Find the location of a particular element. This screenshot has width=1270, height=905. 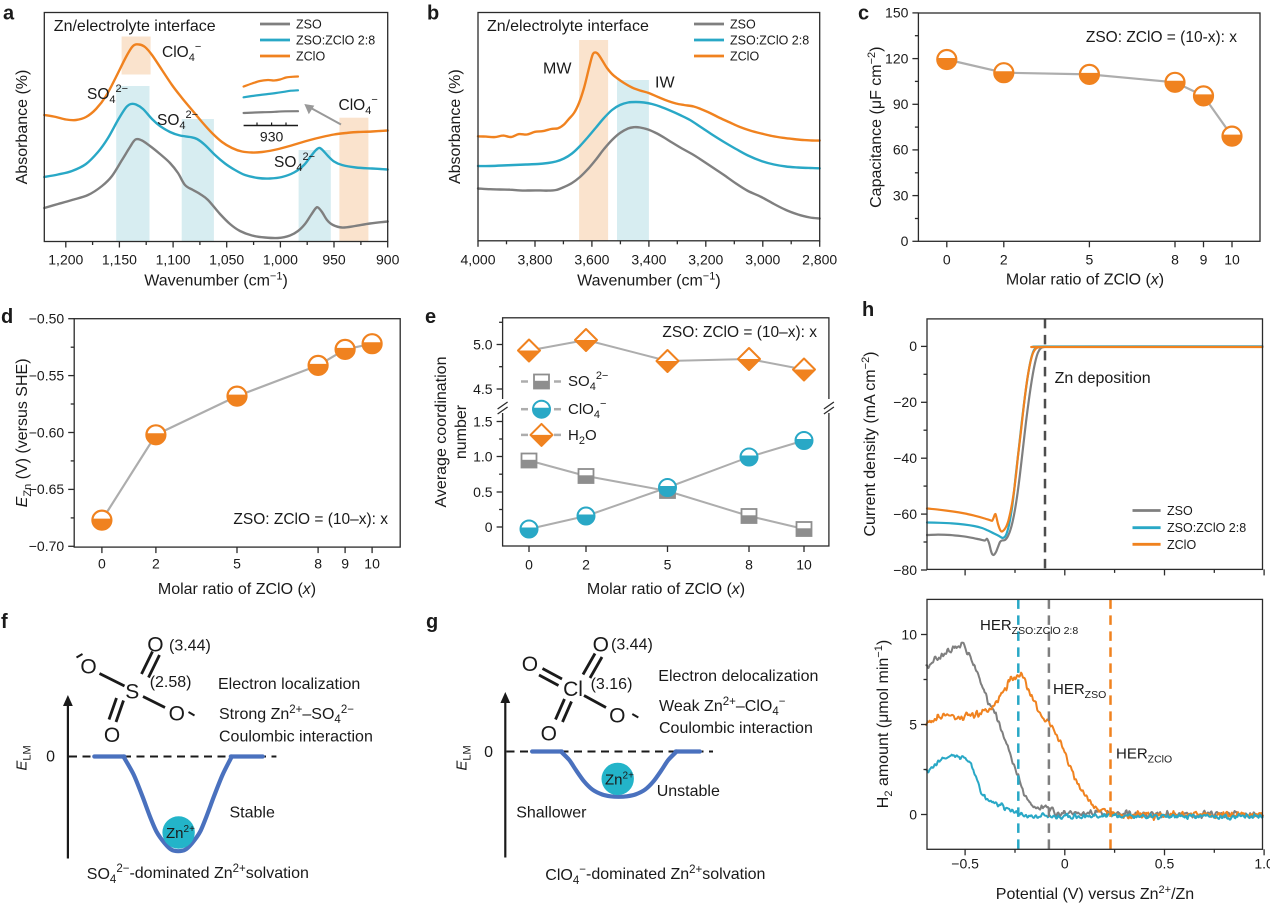

svg-text: 1,000 is located at coordinates (280, 260).